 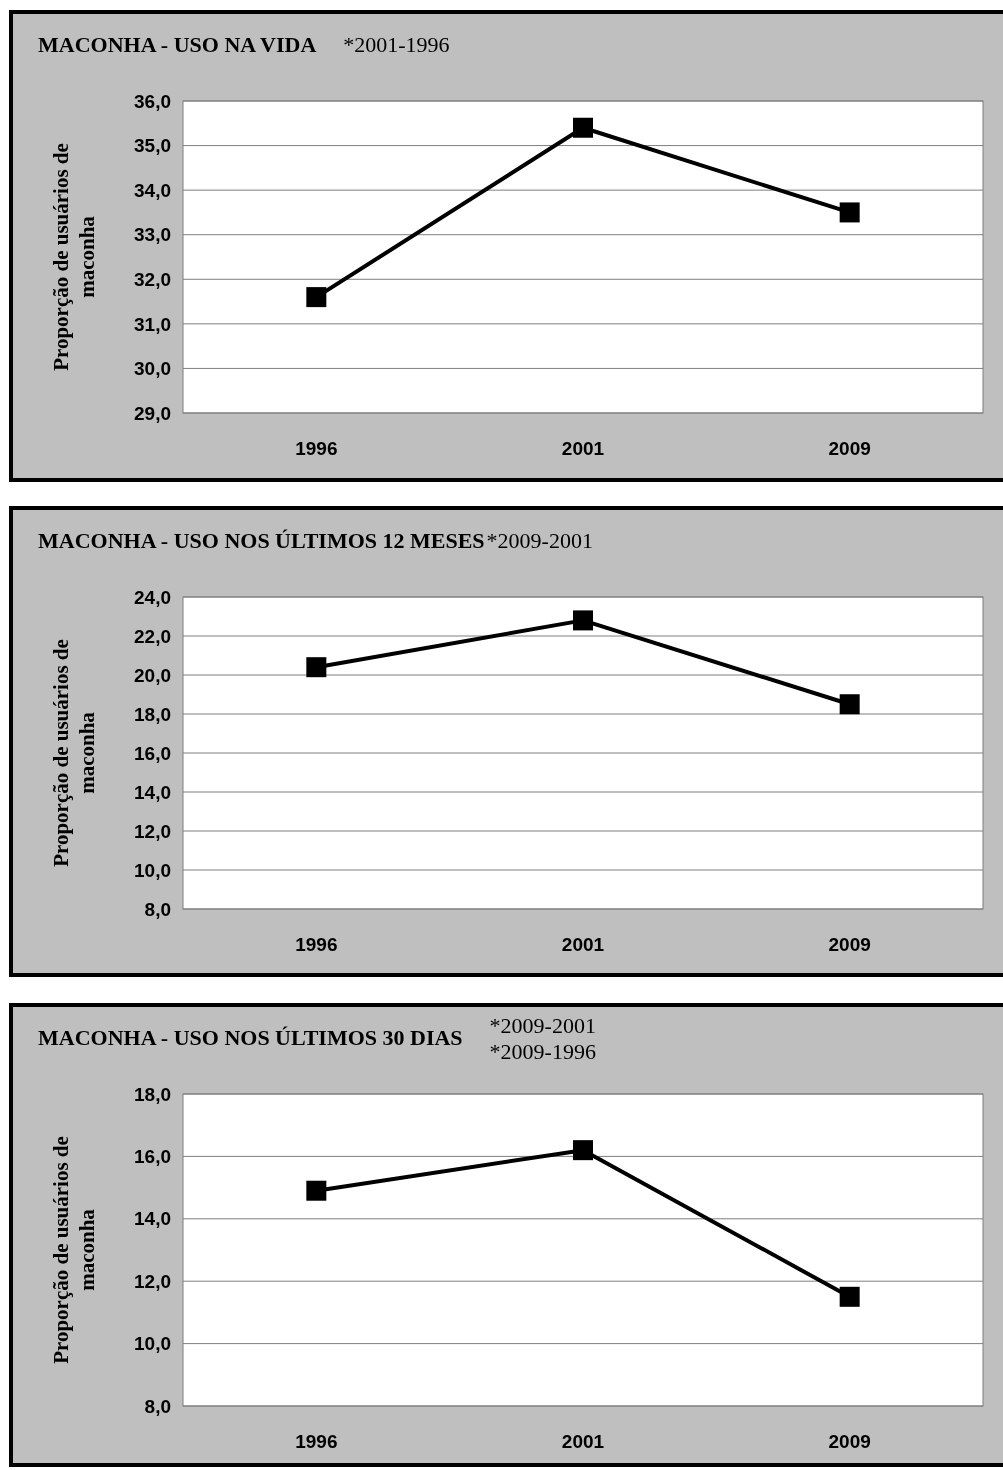 What do you see at coordinates (152, 146) in the screenshot?
I see `y-tick-label: 35,0` at bounding box center [152, 146].